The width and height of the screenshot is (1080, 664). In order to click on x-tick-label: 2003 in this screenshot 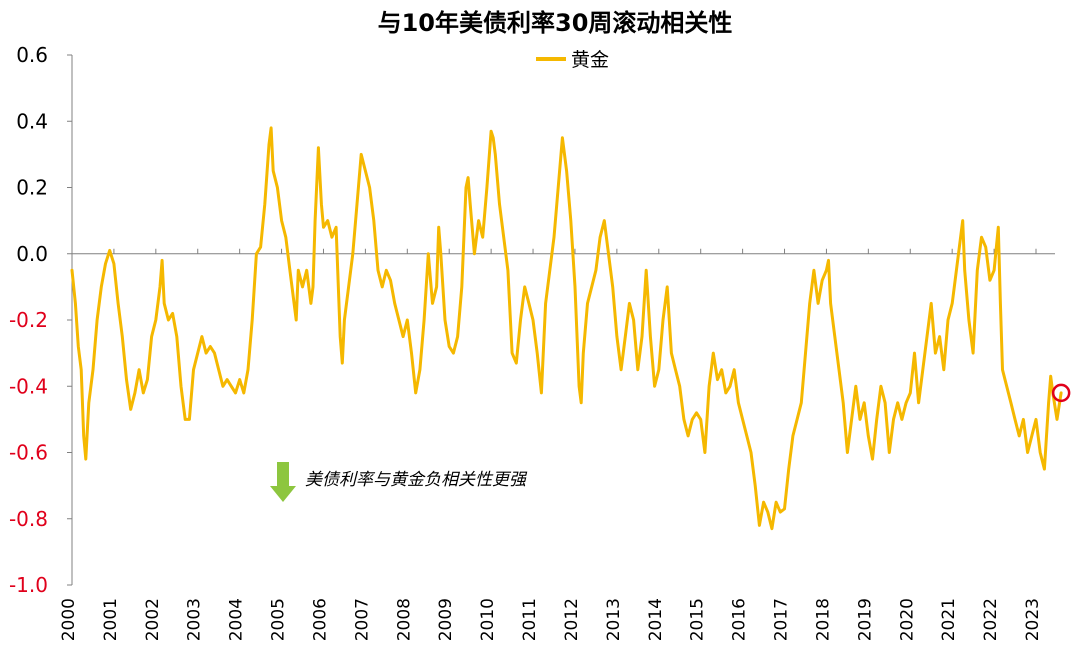, I will do `click(195, 619)`.